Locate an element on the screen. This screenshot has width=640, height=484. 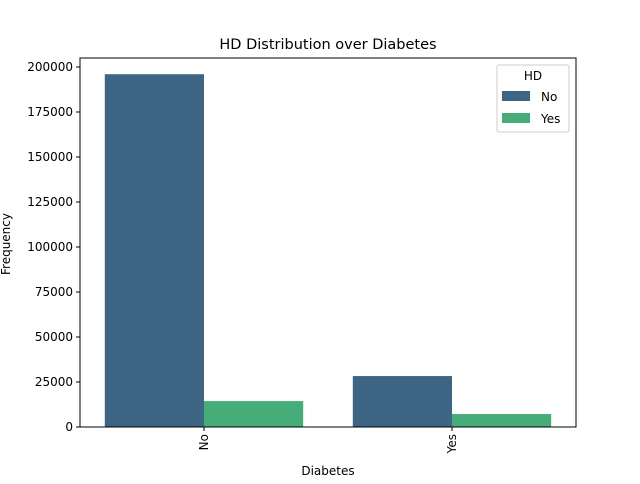
y-tick-label: 100000 is located at coordinates (50, 247).